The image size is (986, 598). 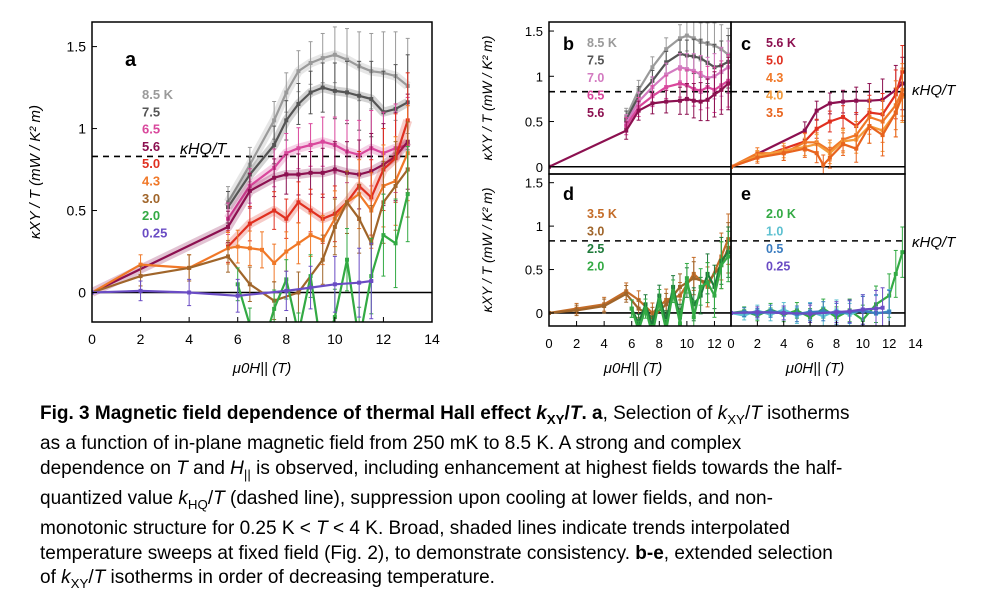 What do you see at coordinates (836, 343) in the screenshot?
I see `x-tick-label: 8` at bounding box center [836, 343].